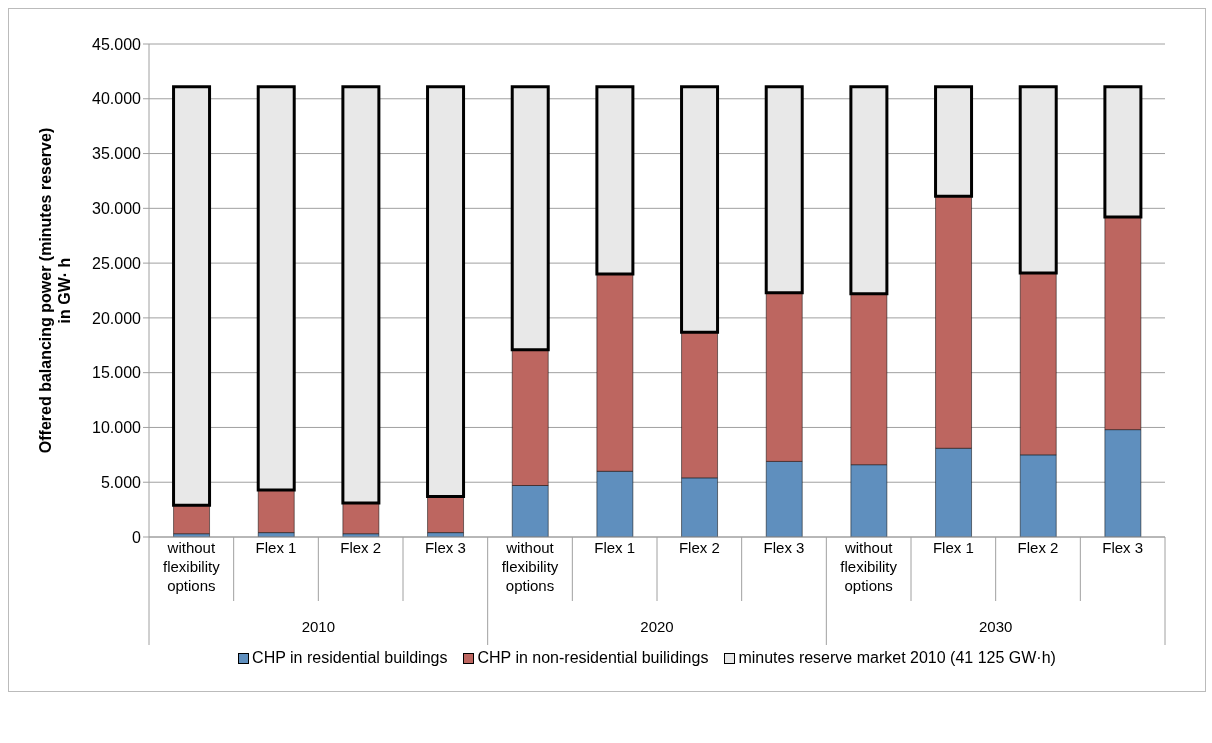 The width and height of the screenshot is (1212, 743). I want to click on y-axis-title: Offered balancing power (minutes reserve) in GW· h, so click(55, 290).